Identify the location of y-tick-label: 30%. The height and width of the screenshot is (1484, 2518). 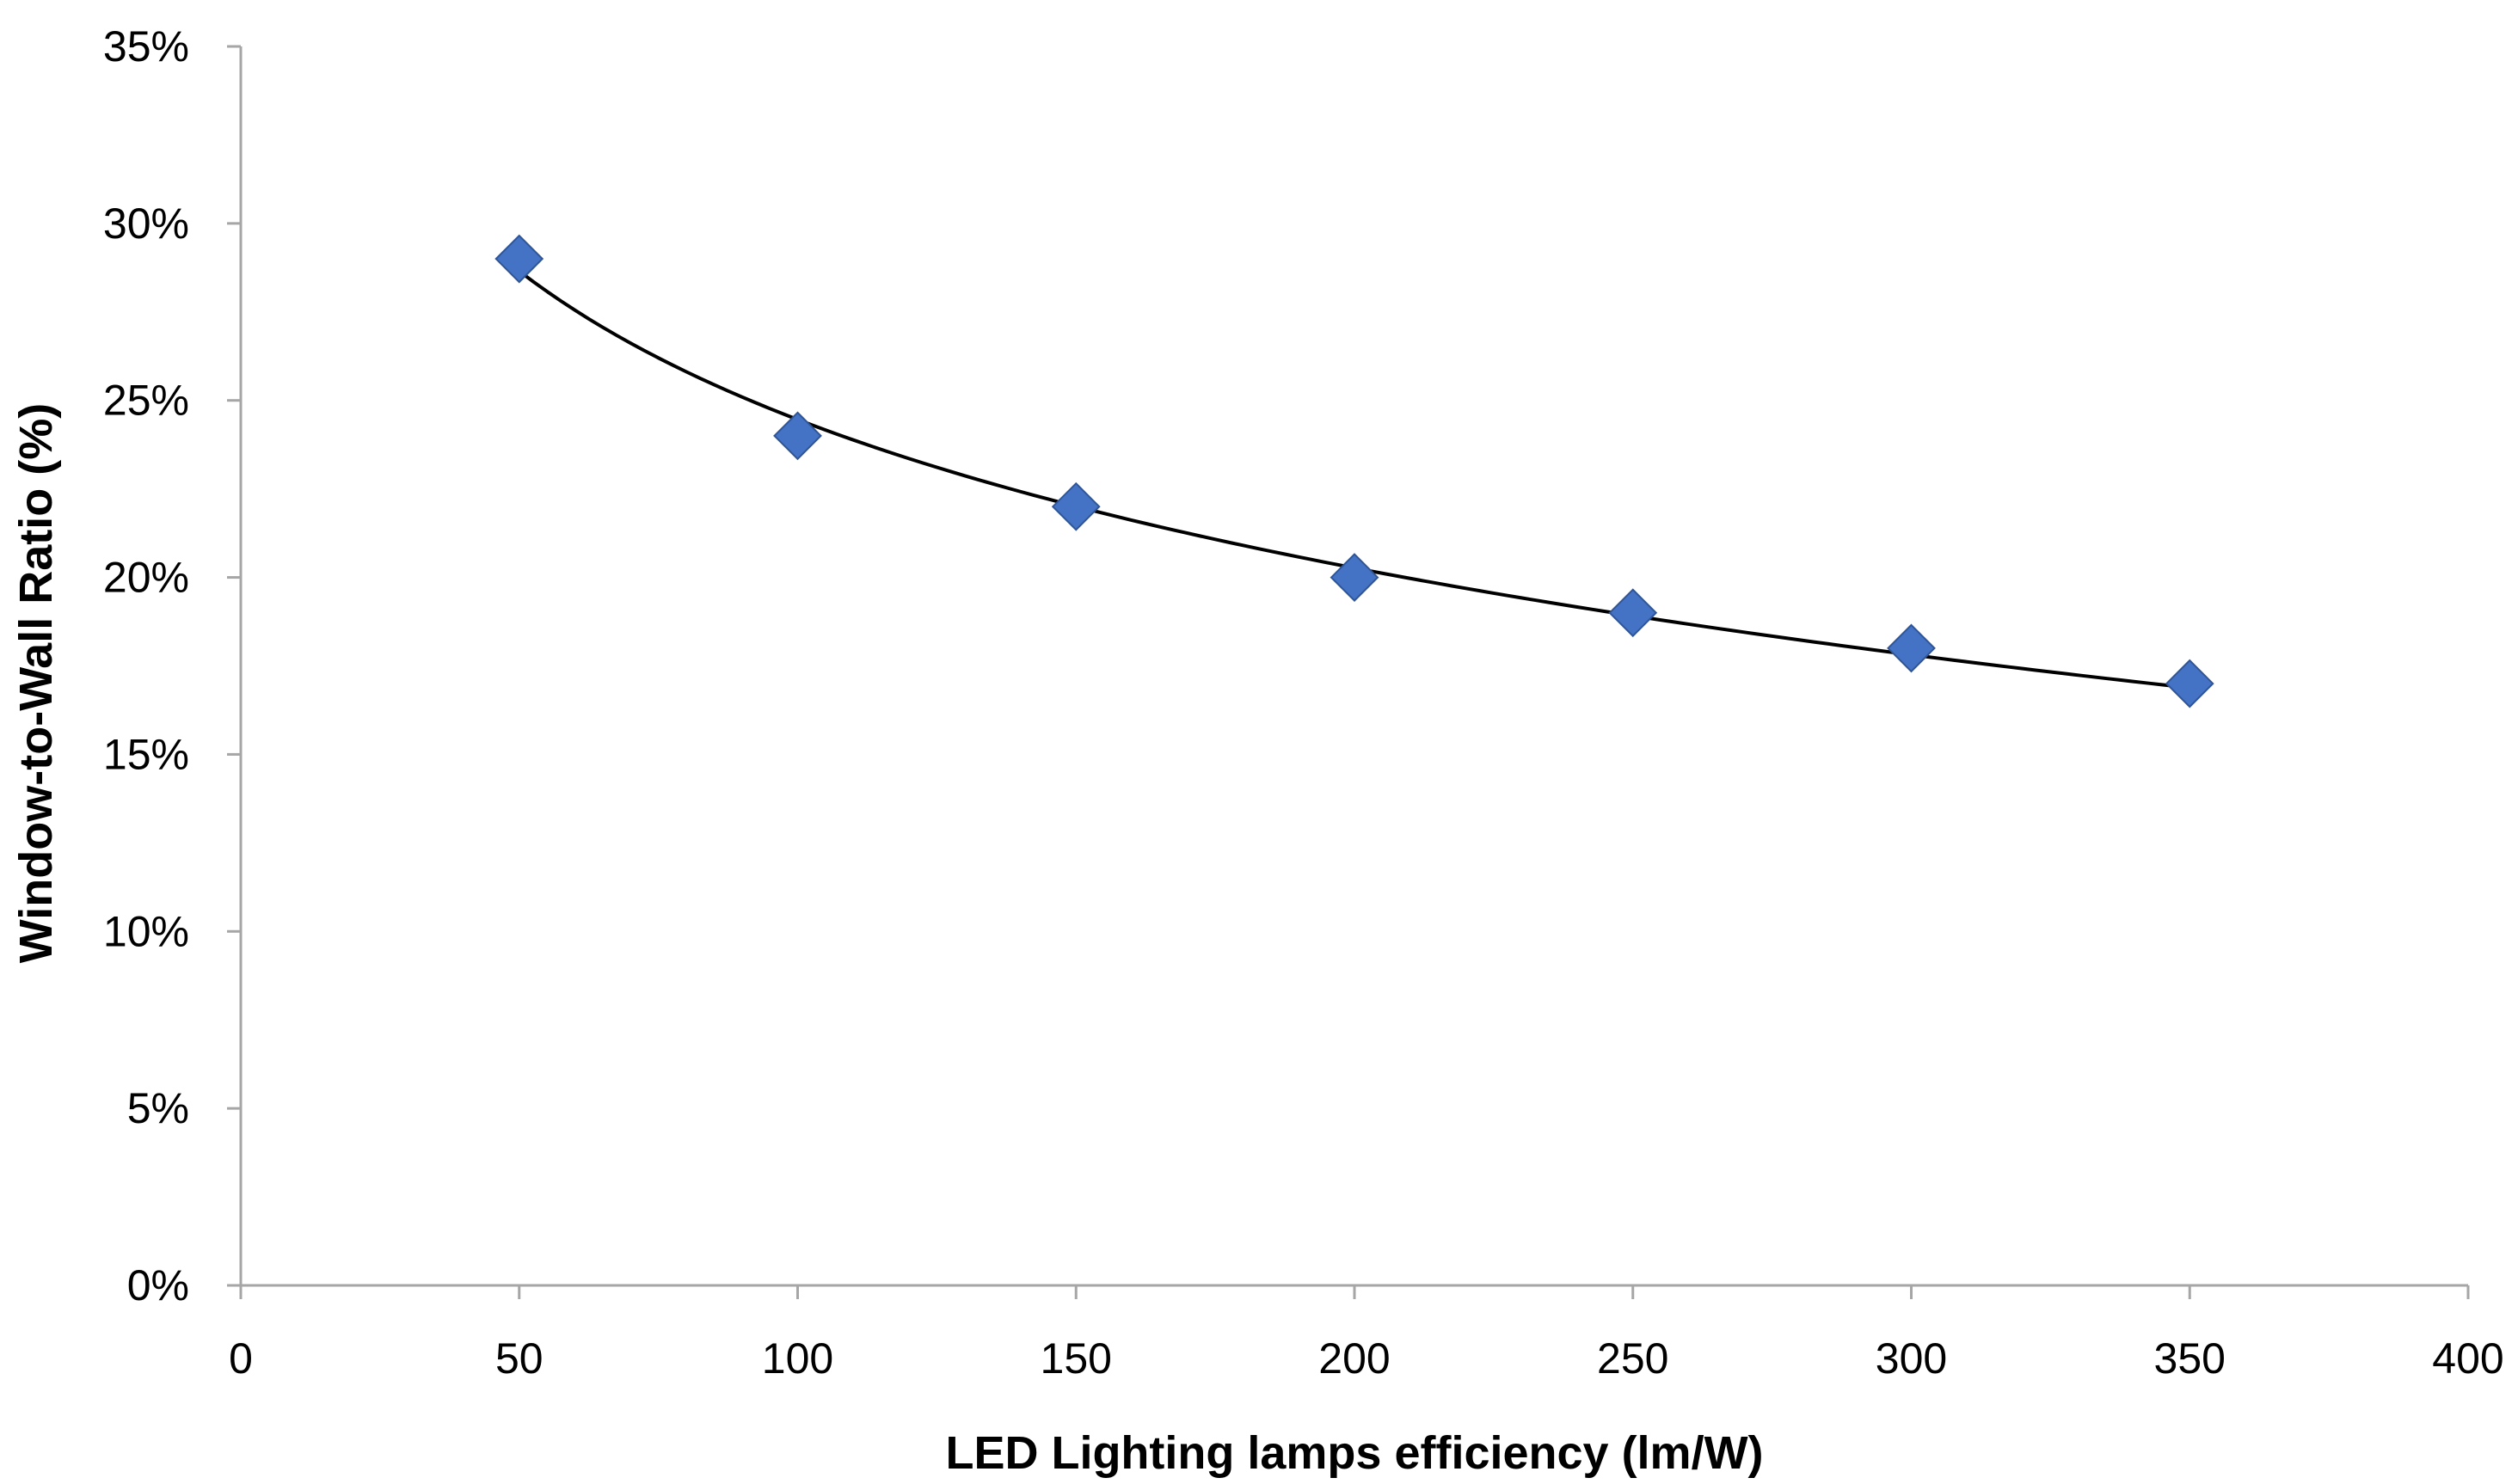
(146, 223).